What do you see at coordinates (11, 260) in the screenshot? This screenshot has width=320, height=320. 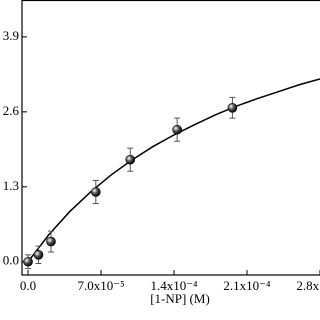 I see `y-tick-label: 0.0` at bounding box center [11, 260].